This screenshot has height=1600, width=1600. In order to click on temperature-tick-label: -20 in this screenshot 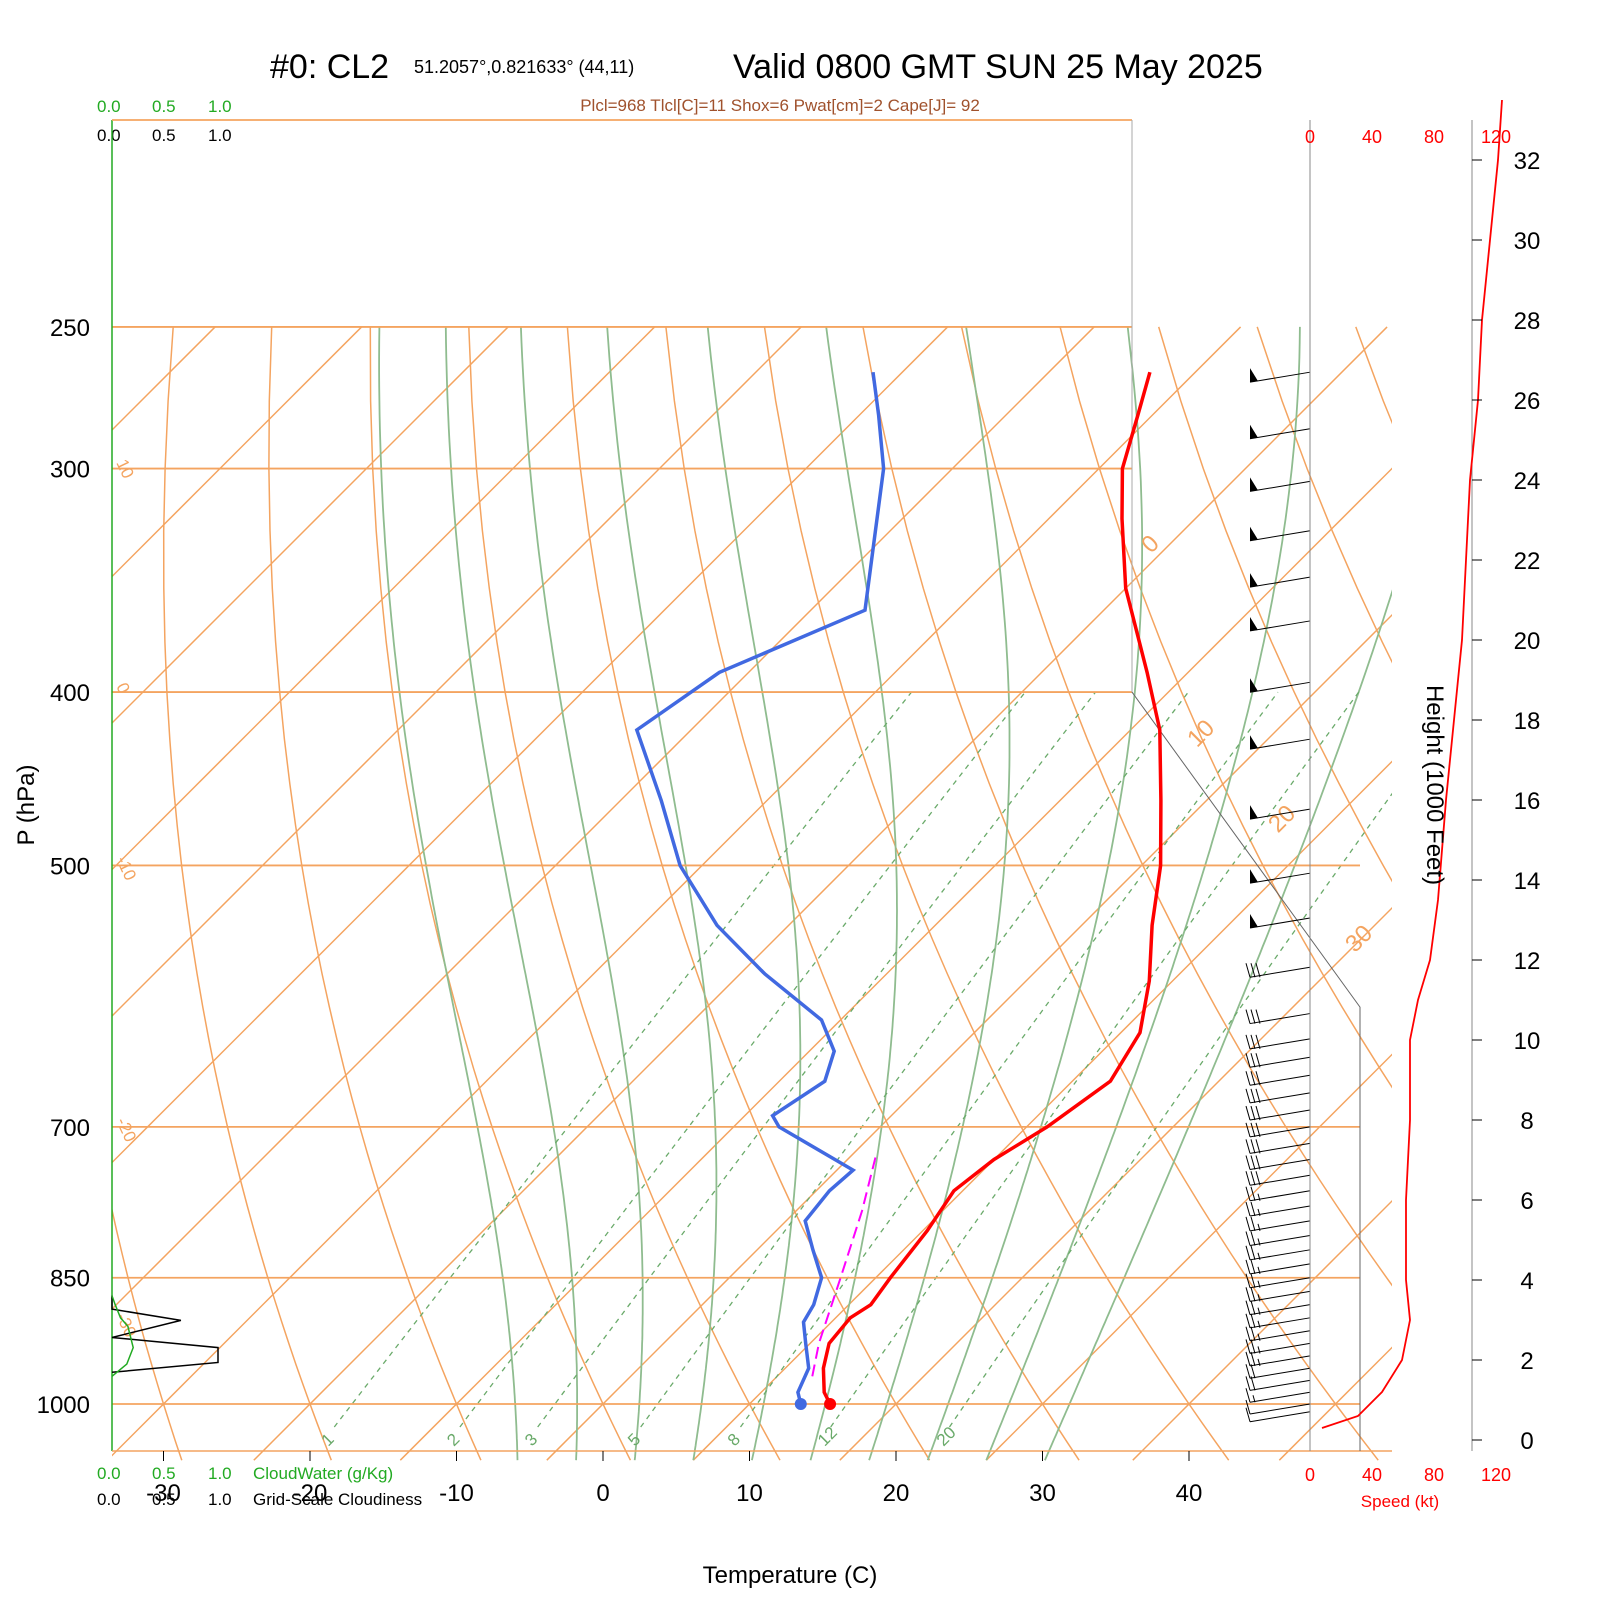, I will do `click(310, 1493)`.